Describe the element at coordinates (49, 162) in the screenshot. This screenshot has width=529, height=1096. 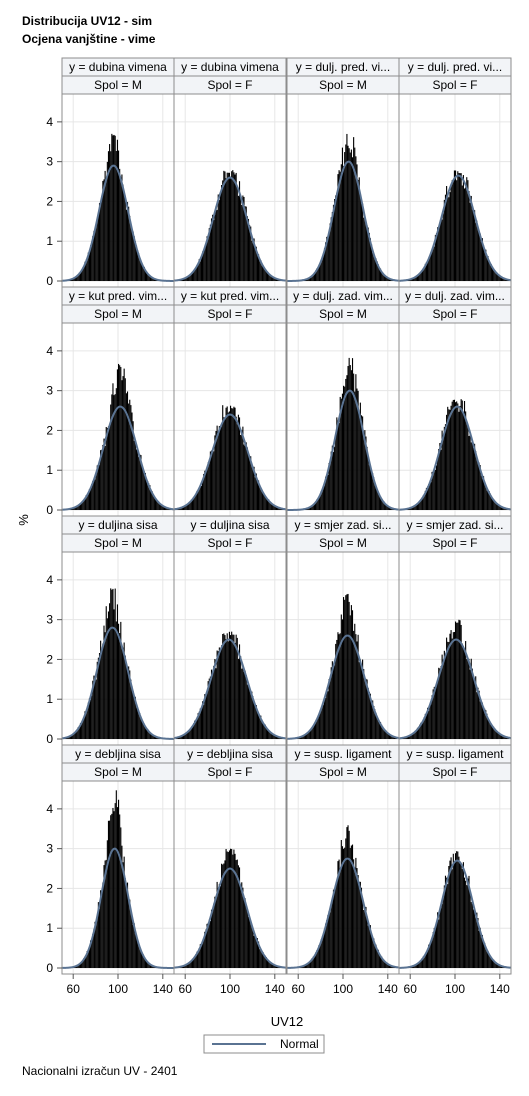
I see `y-tick-label: 3` at that location.